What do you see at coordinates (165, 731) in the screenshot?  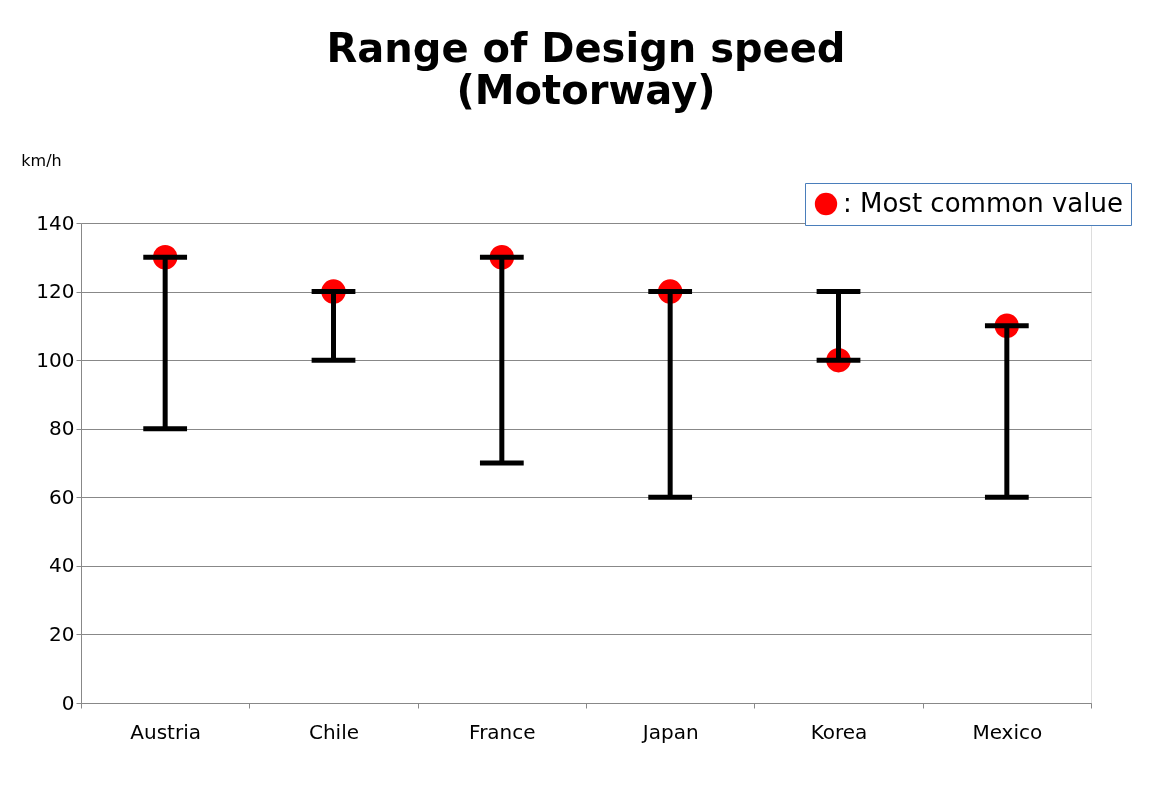 I see `x-tick-label: Austria` at bounding box center [165, 731].